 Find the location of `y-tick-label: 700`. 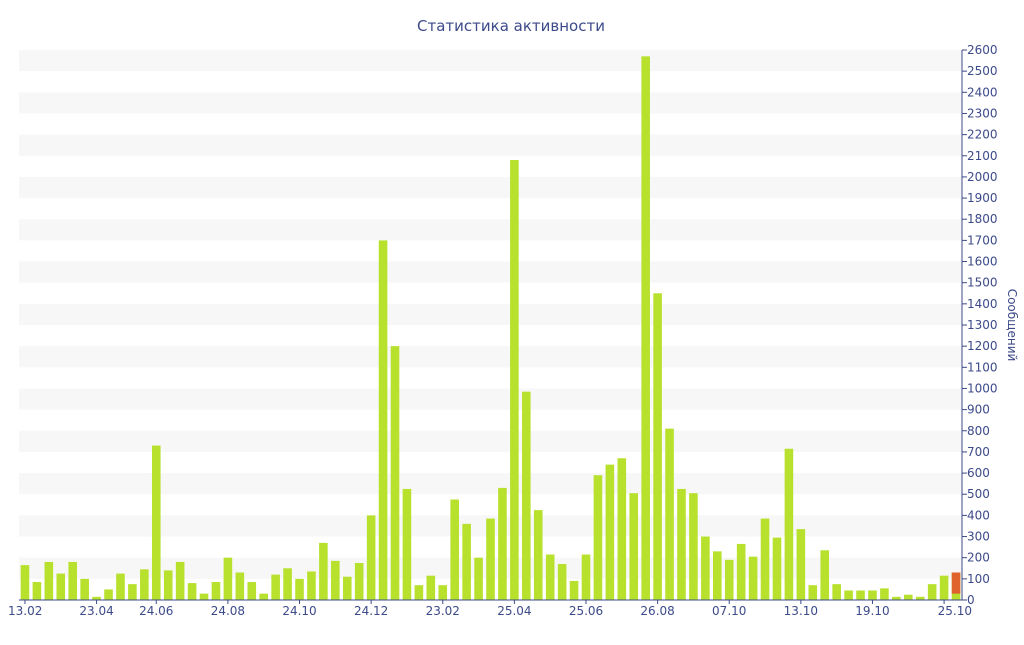

y-tick-label: 700 is located at coordinates (978, 452).